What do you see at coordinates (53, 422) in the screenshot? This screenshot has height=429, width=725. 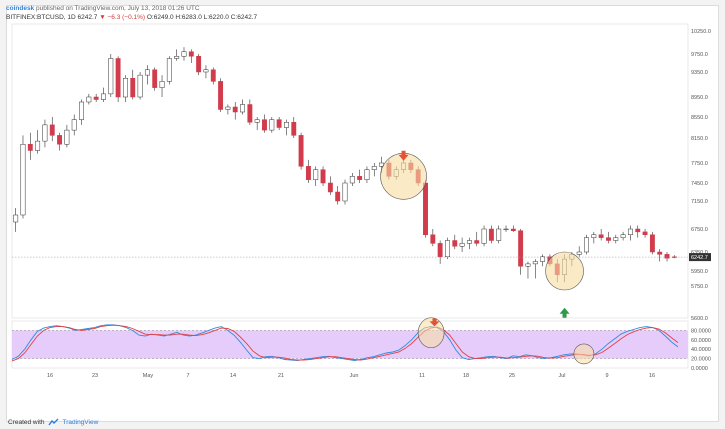 I see `footer: Created with TradingView` at bounding box center [53, 422].